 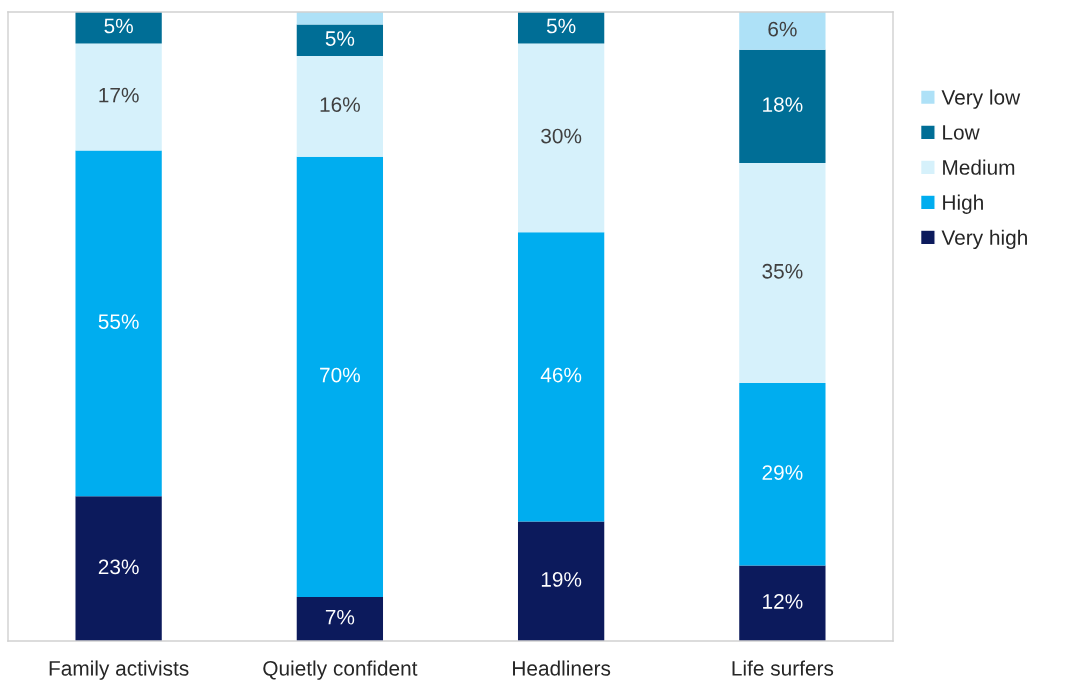 I want to click on data-label: 16%, so click(x=340, y=104).